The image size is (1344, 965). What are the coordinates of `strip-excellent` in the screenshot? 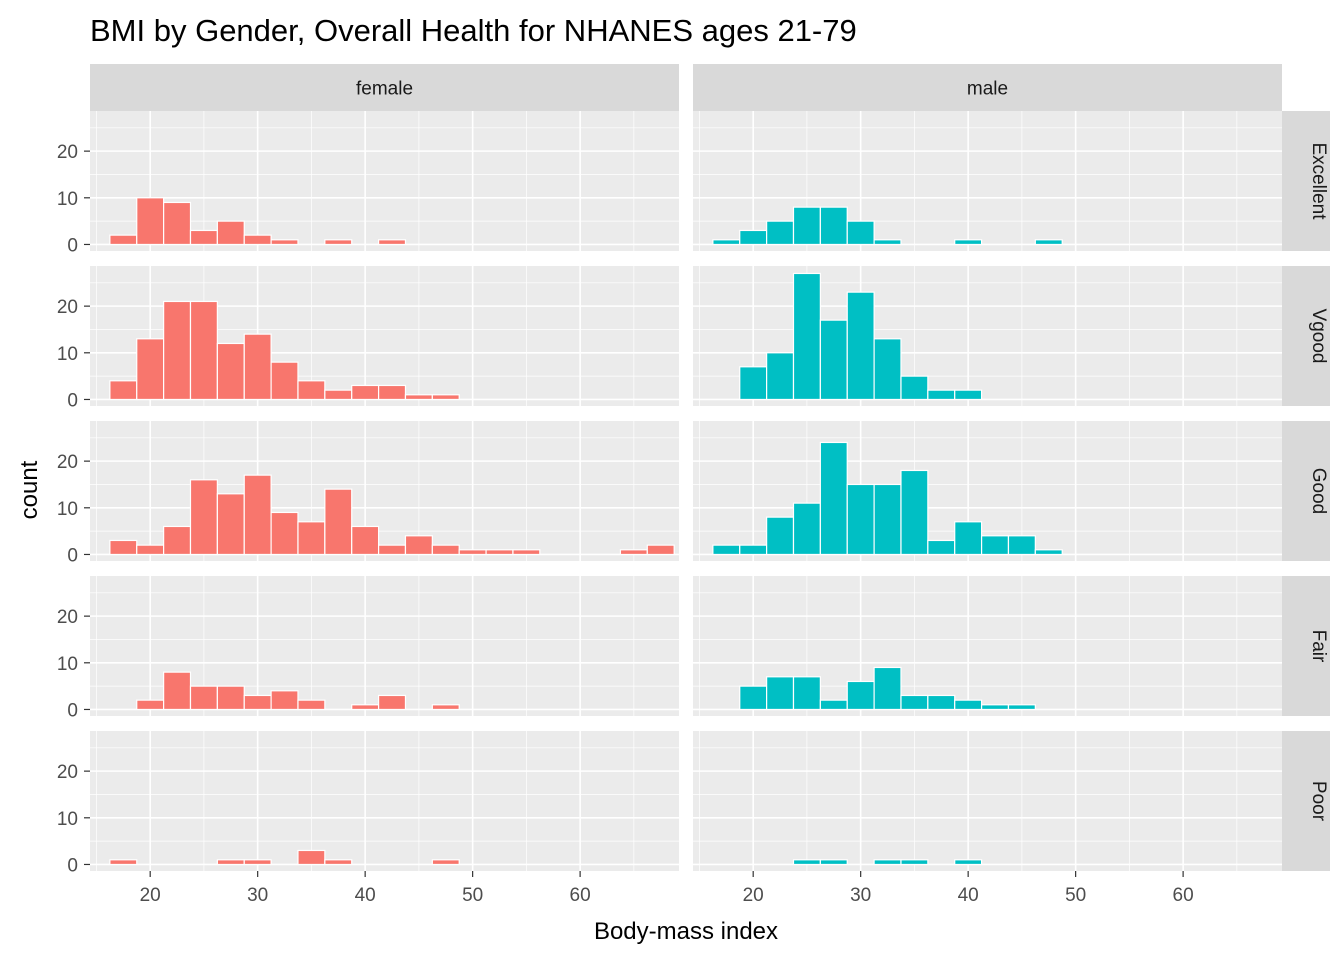 It's located at (1306, 181).